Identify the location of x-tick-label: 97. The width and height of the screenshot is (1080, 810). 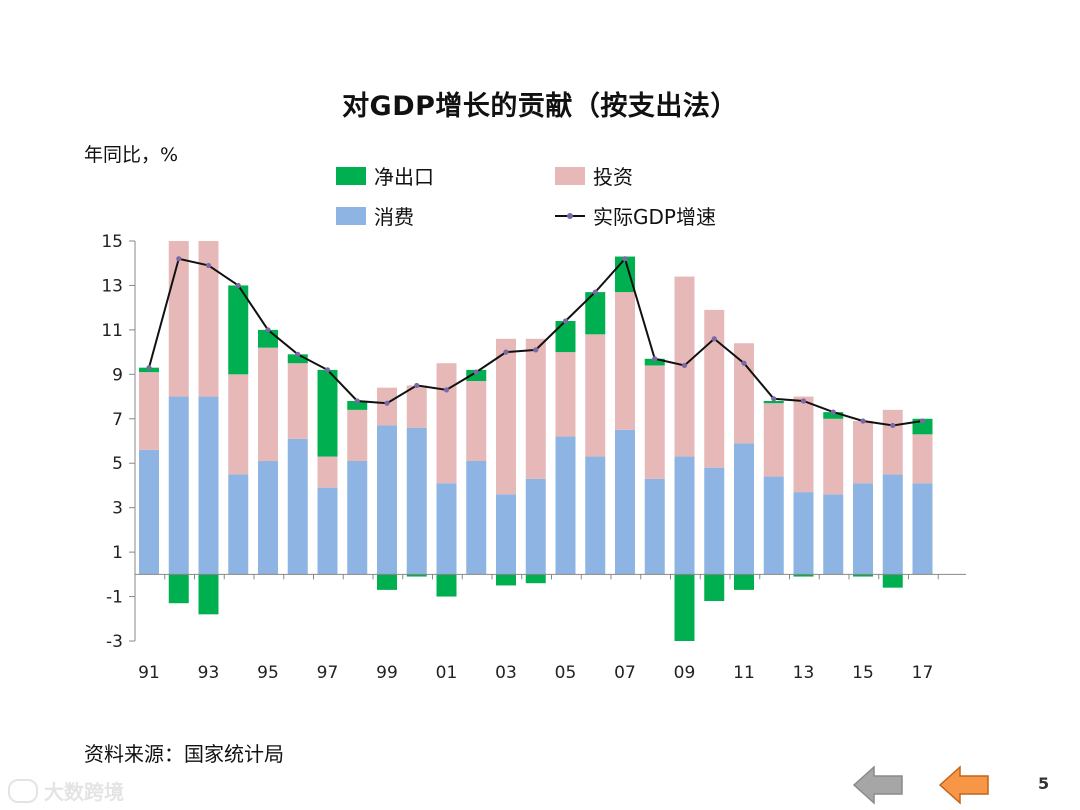
(328, 673).